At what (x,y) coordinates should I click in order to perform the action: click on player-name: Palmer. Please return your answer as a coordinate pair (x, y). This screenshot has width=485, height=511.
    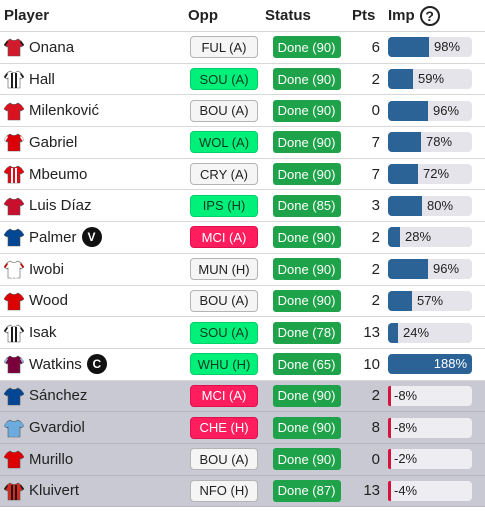
    Looking at the image, I should click on (53, 237).